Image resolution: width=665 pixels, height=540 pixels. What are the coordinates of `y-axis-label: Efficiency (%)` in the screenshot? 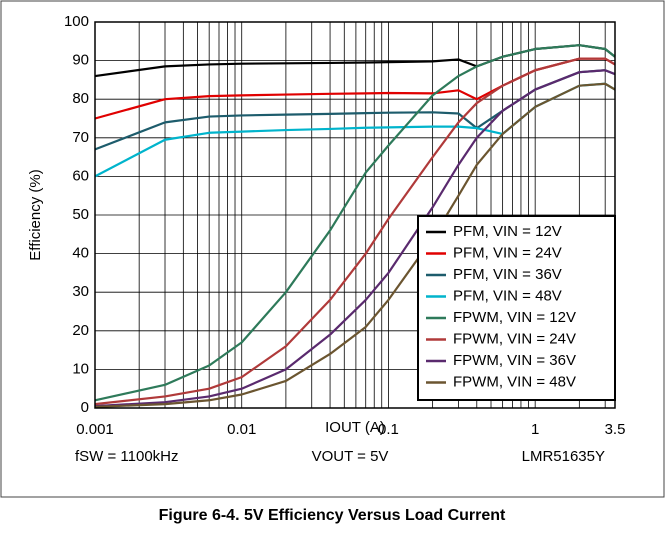 It's located at (35, 214).